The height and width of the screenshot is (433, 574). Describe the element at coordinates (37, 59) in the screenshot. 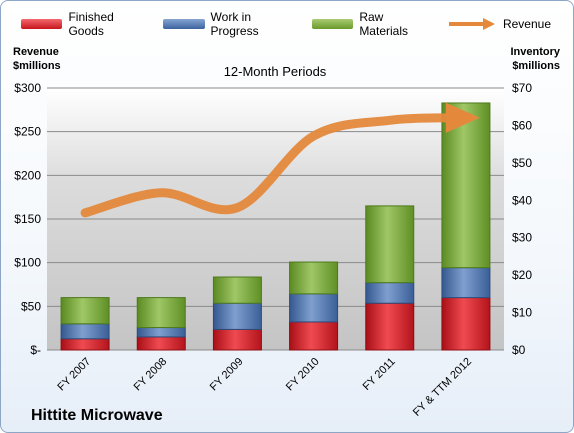

I see `left-axis-title: Revenue $millions` at that location.